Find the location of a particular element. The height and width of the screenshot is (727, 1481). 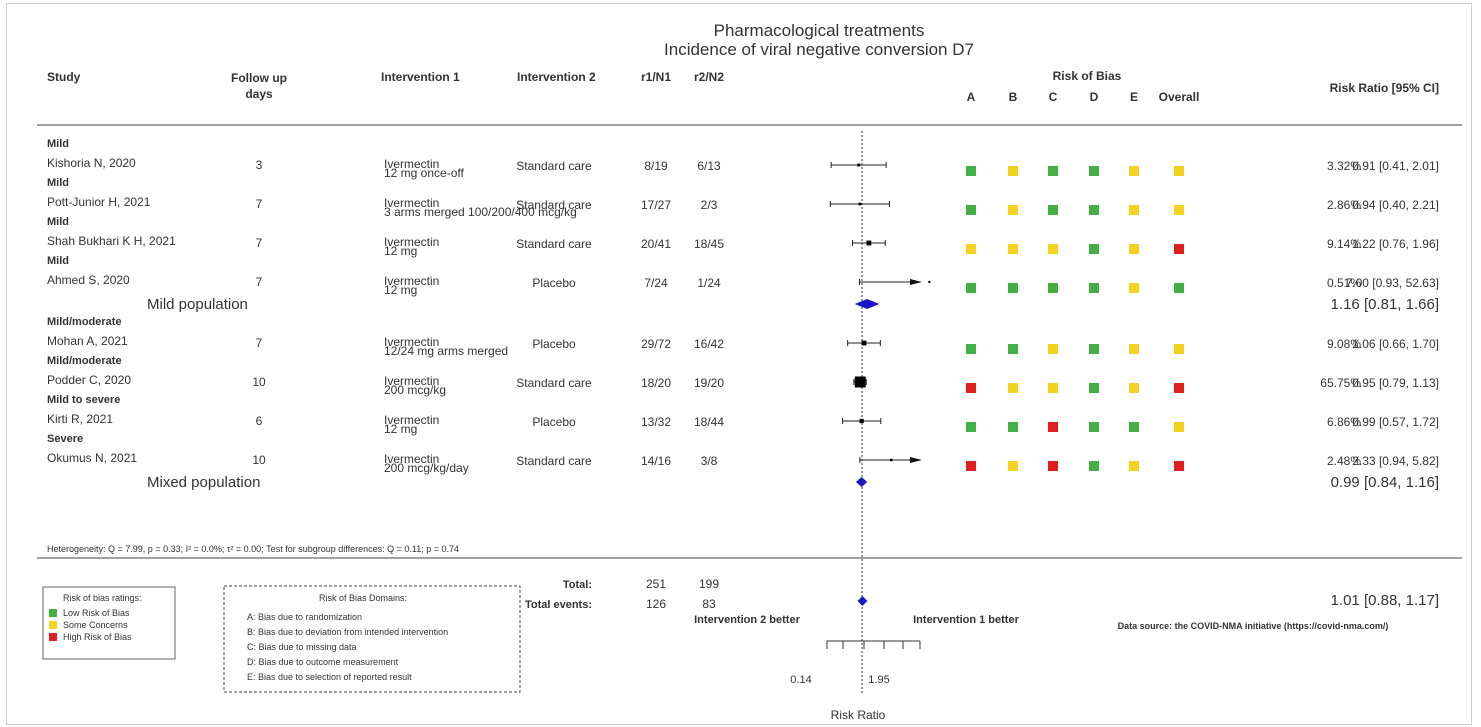

header-rob-a: A is located at coordinates (971, 97).